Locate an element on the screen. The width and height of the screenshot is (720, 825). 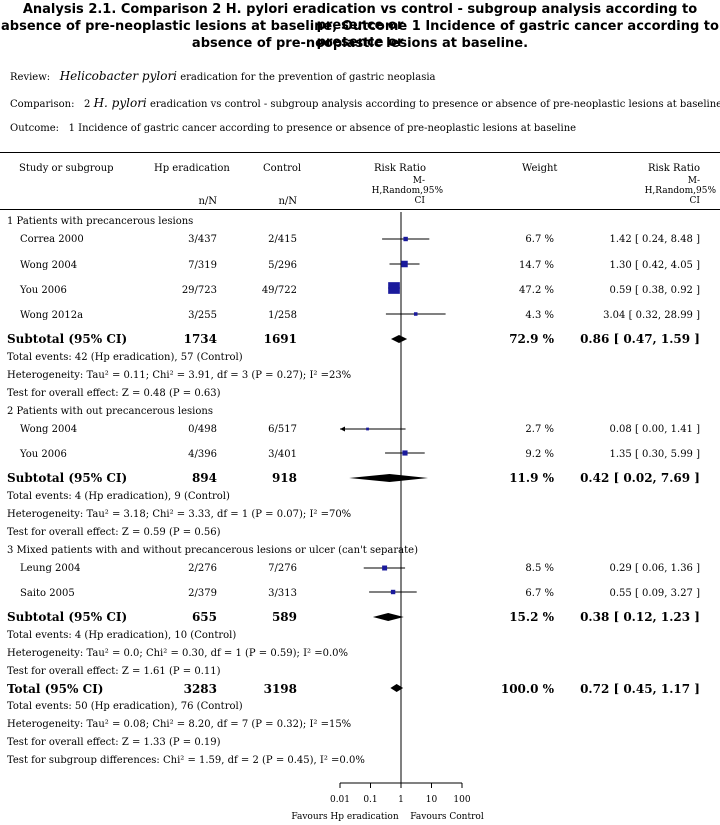
col-rr-plot-4: CI is located at coordinates (419, 201).